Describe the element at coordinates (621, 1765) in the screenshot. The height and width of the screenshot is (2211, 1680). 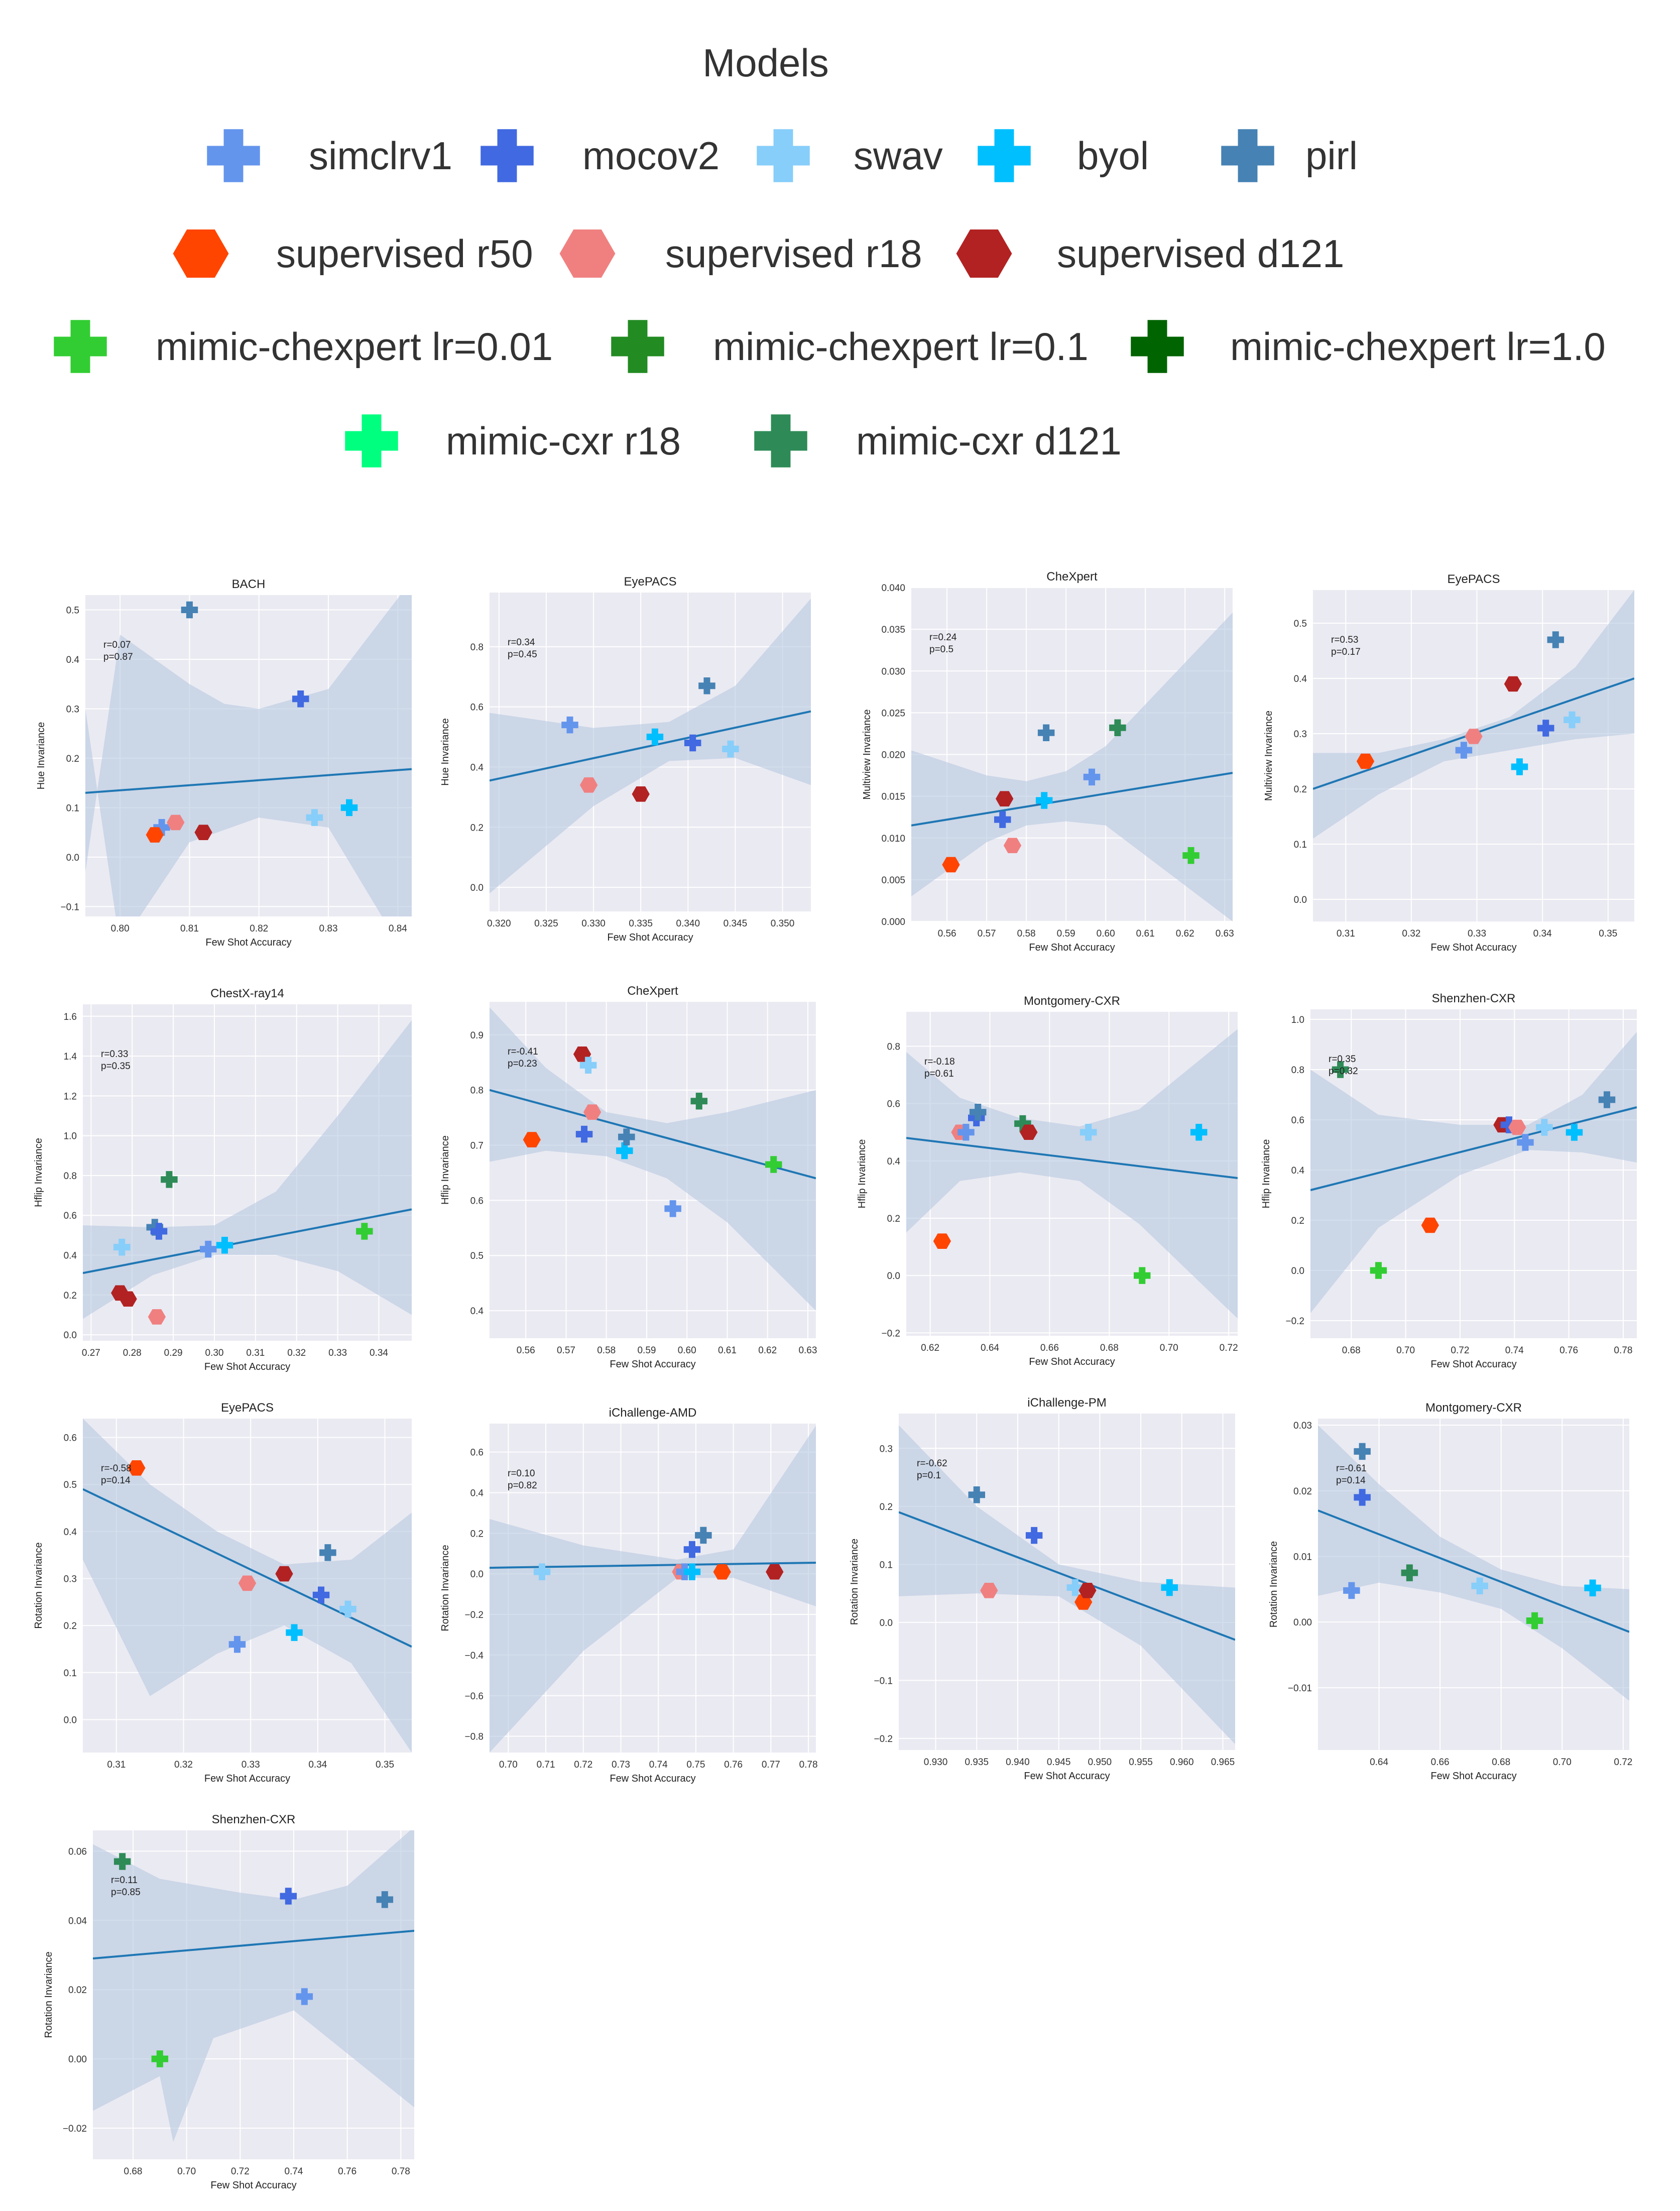
I see `x-tick-label: 0.73` at that location.